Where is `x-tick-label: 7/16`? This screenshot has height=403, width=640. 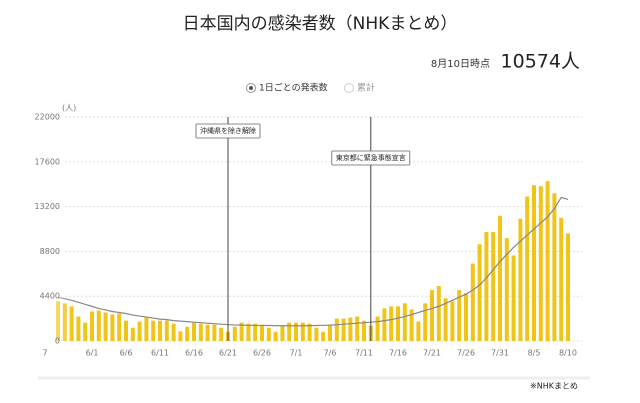 x-tick-label: 7/16 is located at coordinates (398, 353).